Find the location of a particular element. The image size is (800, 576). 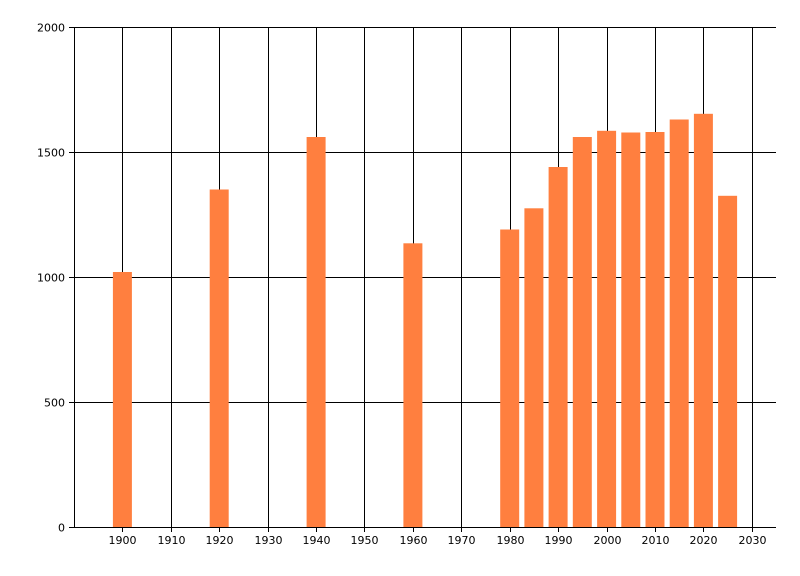

bar-1995 is located at coordinates (582, 332).